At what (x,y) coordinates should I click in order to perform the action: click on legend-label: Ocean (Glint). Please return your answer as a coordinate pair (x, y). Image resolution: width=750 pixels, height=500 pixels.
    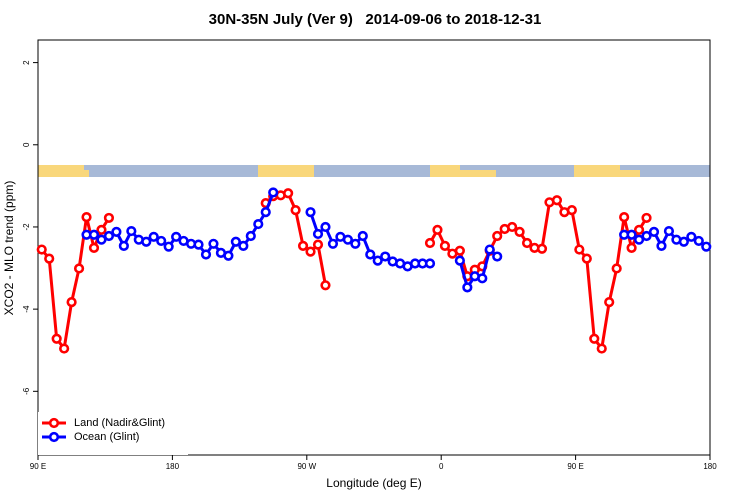
    Looking at the image, I should click on (106, 437).